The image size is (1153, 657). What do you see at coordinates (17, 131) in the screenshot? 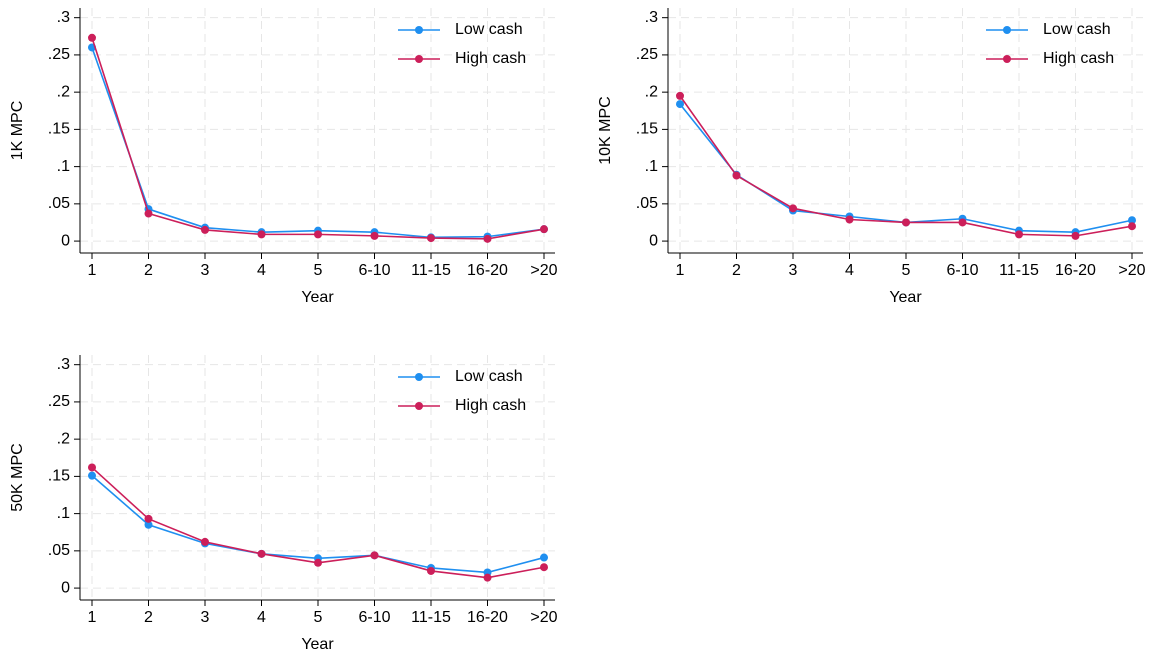
I see `y-axis-label: 1K MPC` at bounding box center [17, 131].